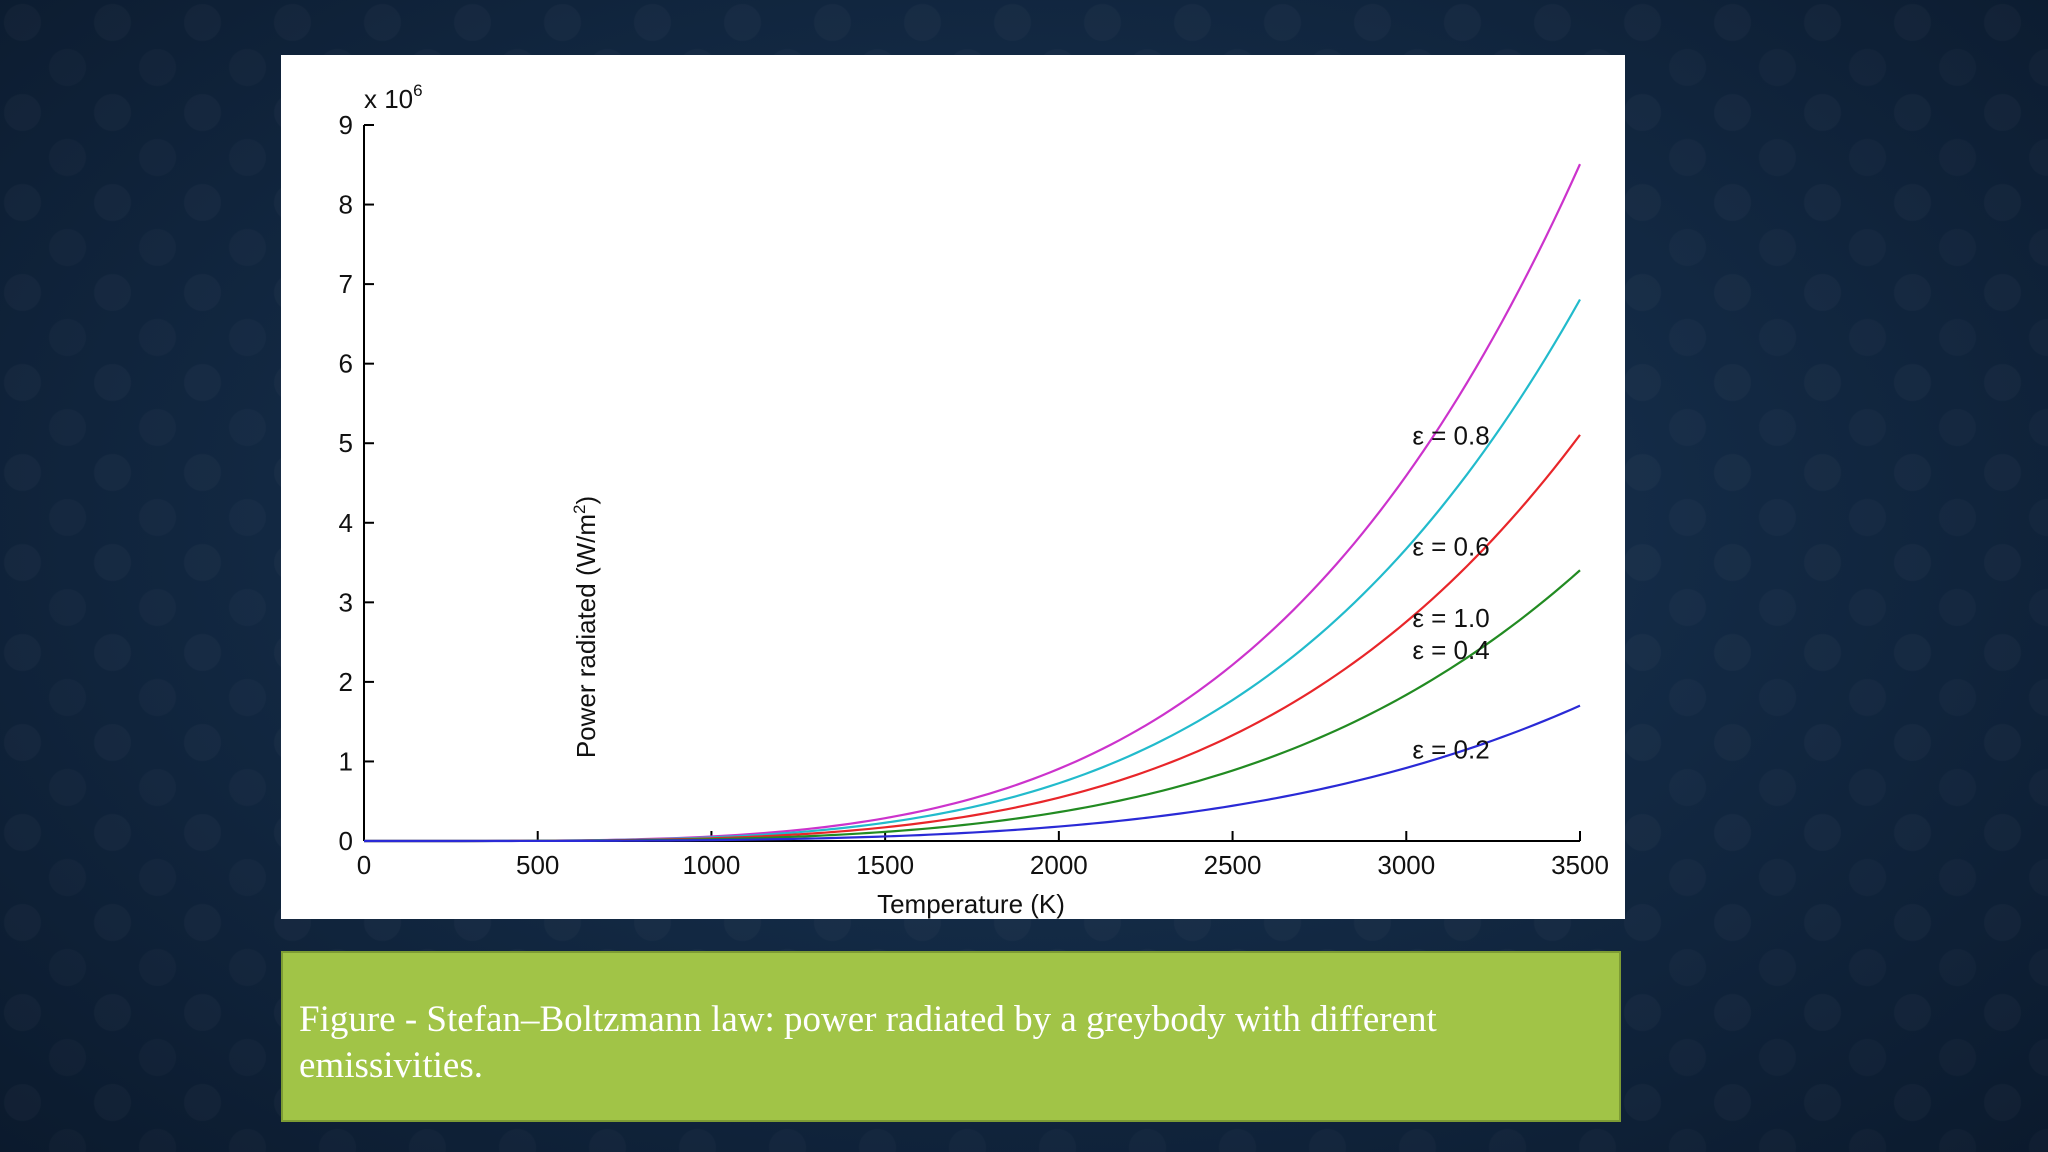  What do you see at coordinates (586, 500) in the screenshot?
I see `y-axis-label-end: )` at bounding box center [586, 500].